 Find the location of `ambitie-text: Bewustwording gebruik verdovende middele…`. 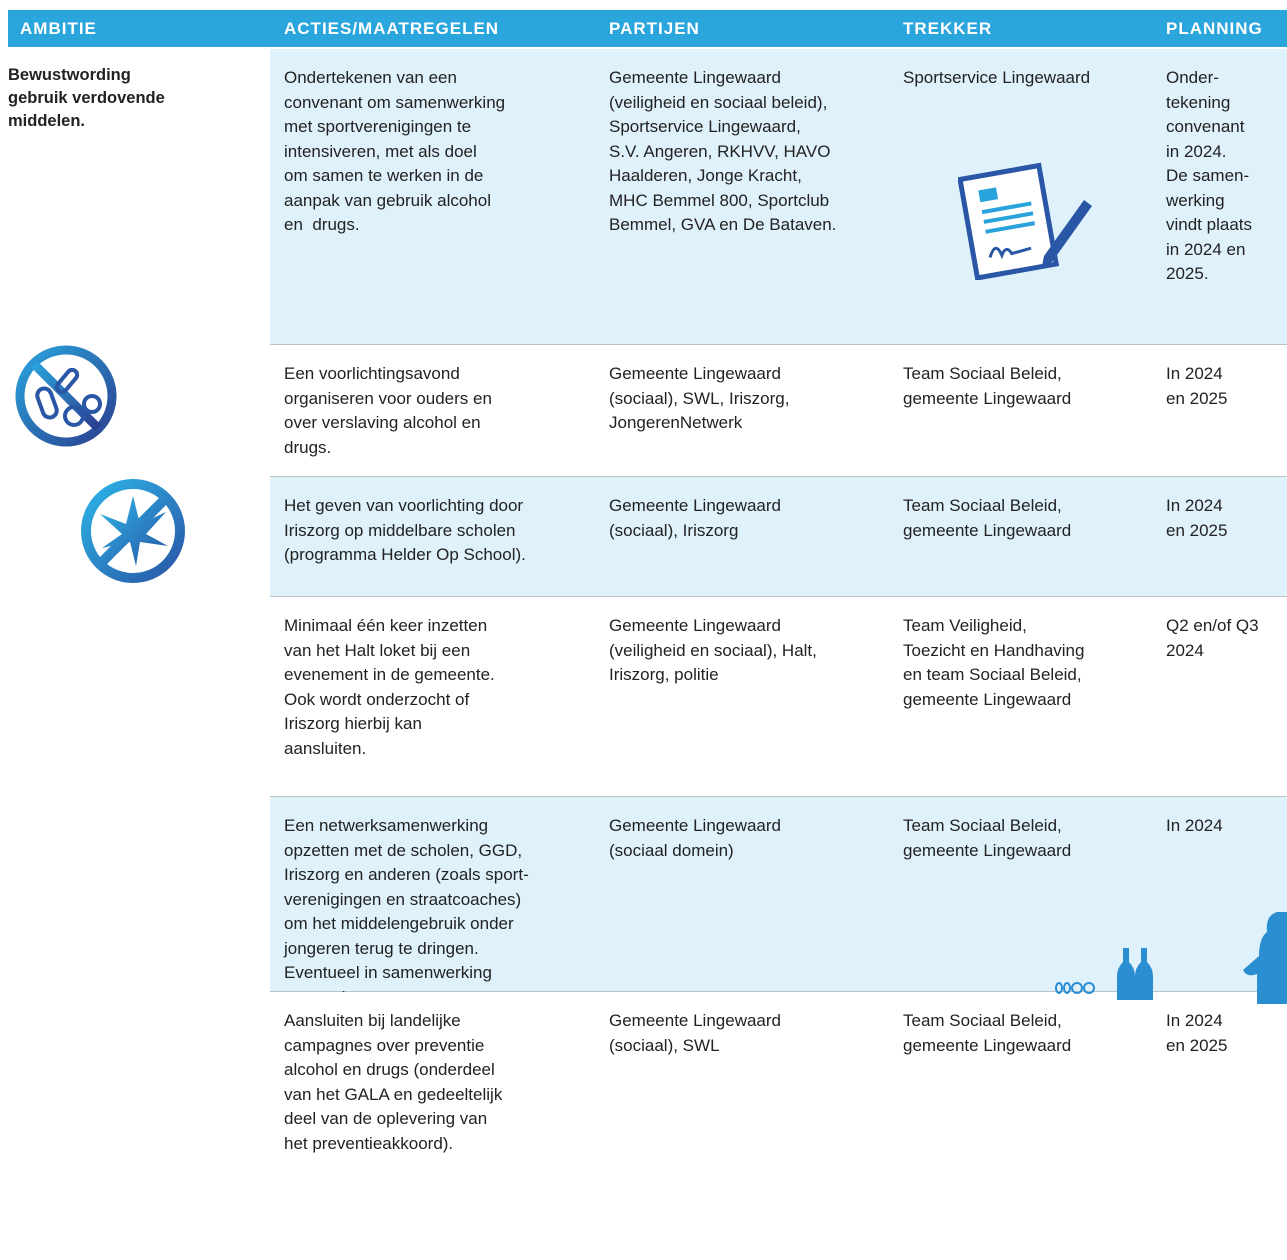

ambitie-text: Bewustwording gebruik verdovende middele… is located at coordinates (86, 98).